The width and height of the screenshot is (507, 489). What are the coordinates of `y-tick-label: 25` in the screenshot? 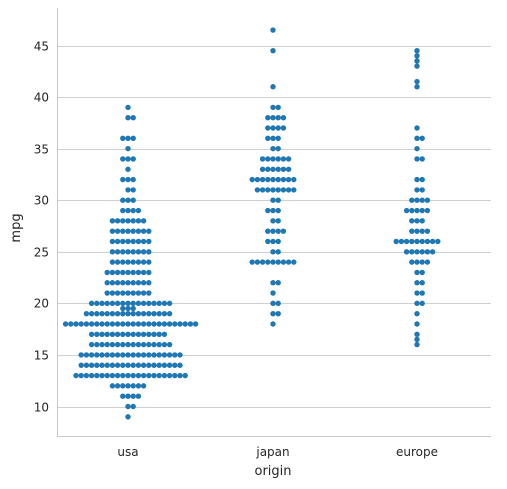 It's located at (41, 253).